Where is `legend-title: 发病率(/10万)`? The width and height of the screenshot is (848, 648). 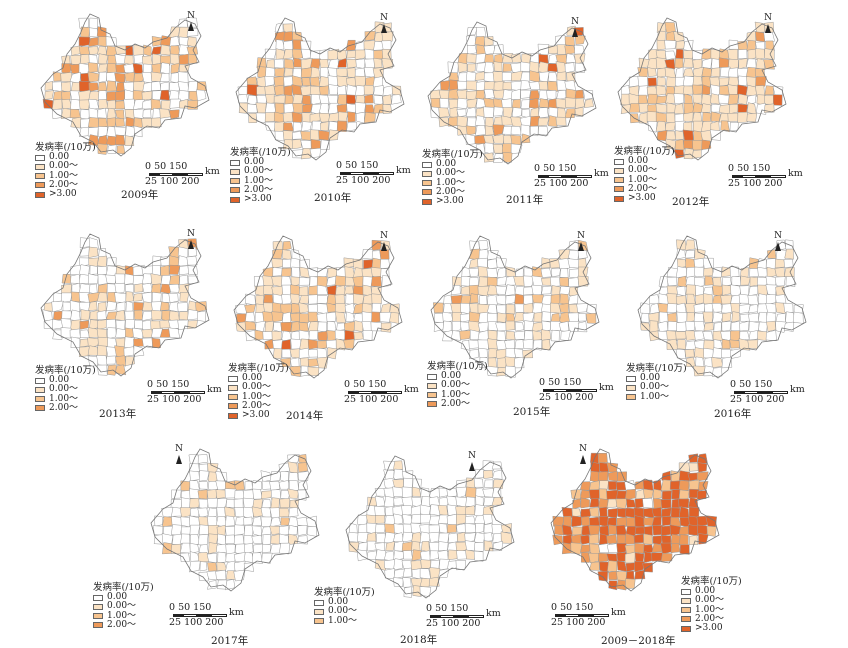 legend-title: 发病率(/10万) is located at coordinates (644, 151).